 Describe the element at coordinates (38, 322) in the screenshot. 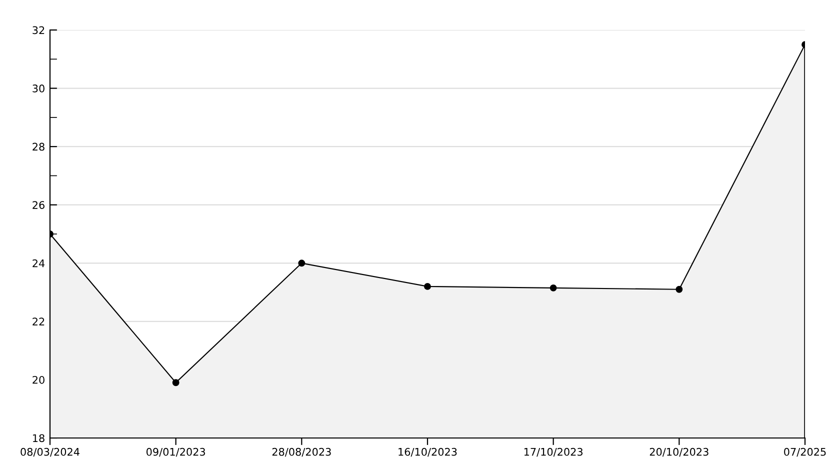

I see `y-tick-label: 22` at that location.